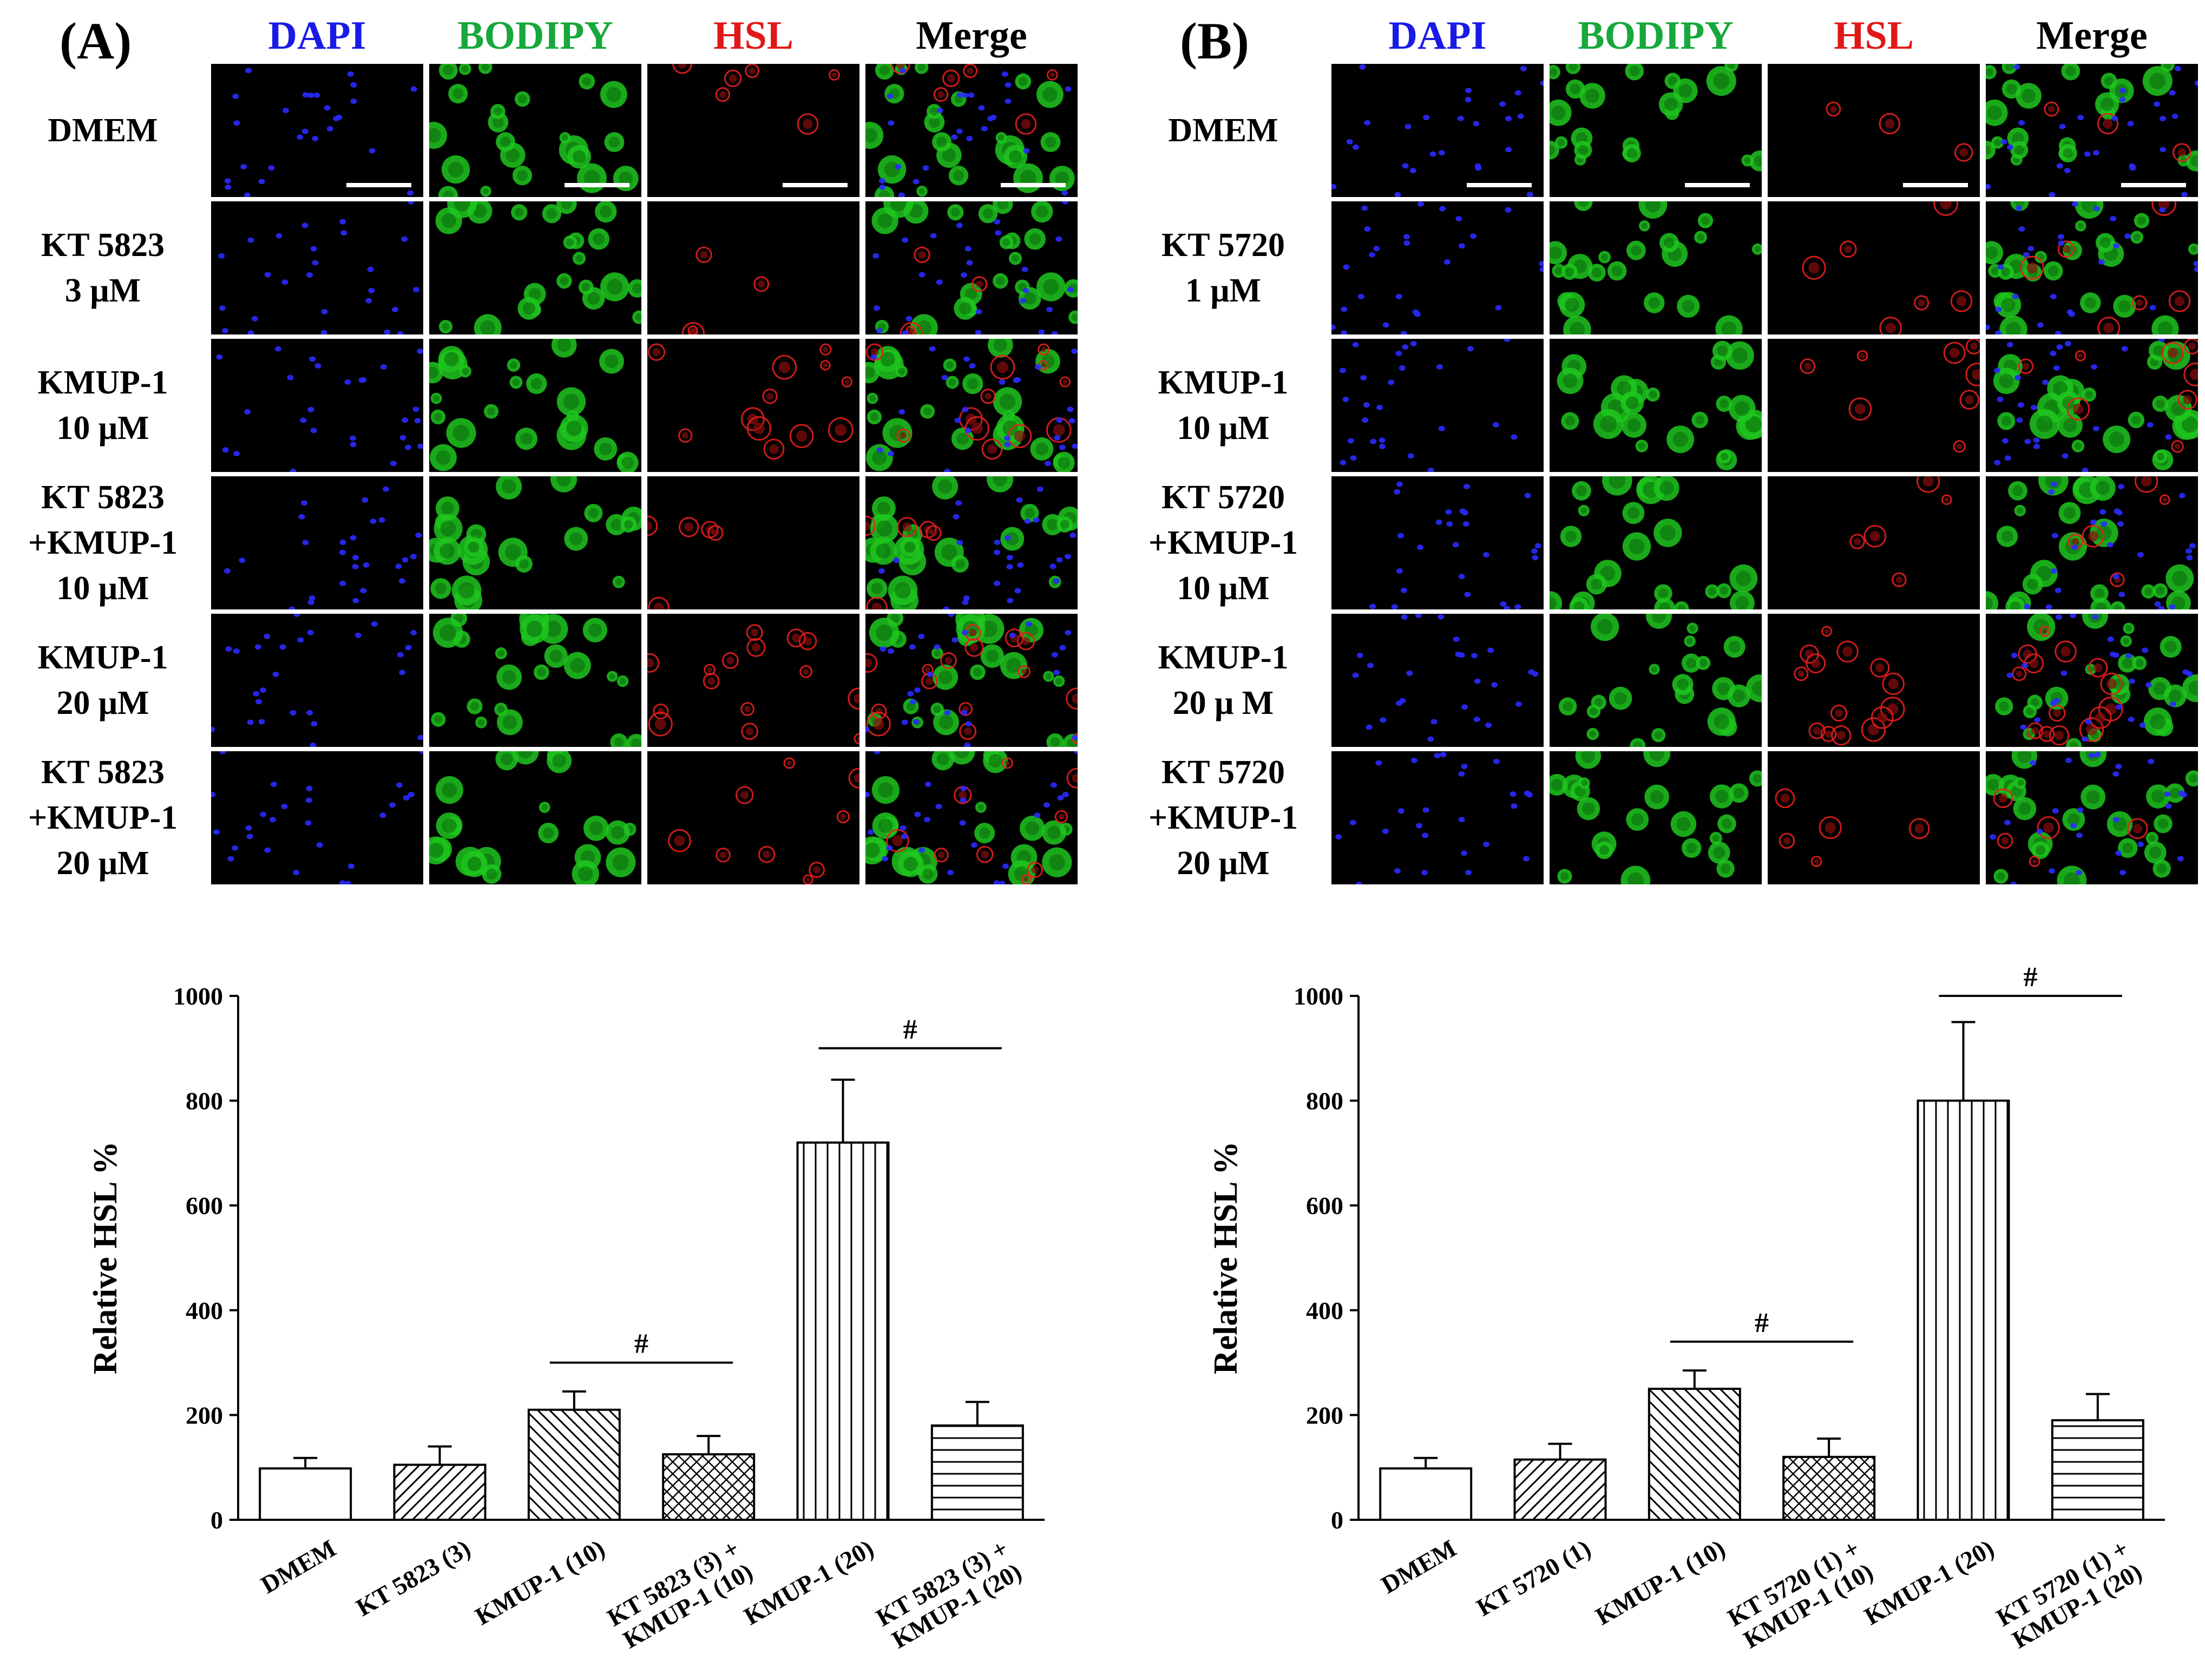 The image size is (2205, 1680). Describe the element at coordinates (948, 1594) in the screenshot. I see `x-tick-label: KT 5823 (3) +KMUP-1 (20)` at that location.